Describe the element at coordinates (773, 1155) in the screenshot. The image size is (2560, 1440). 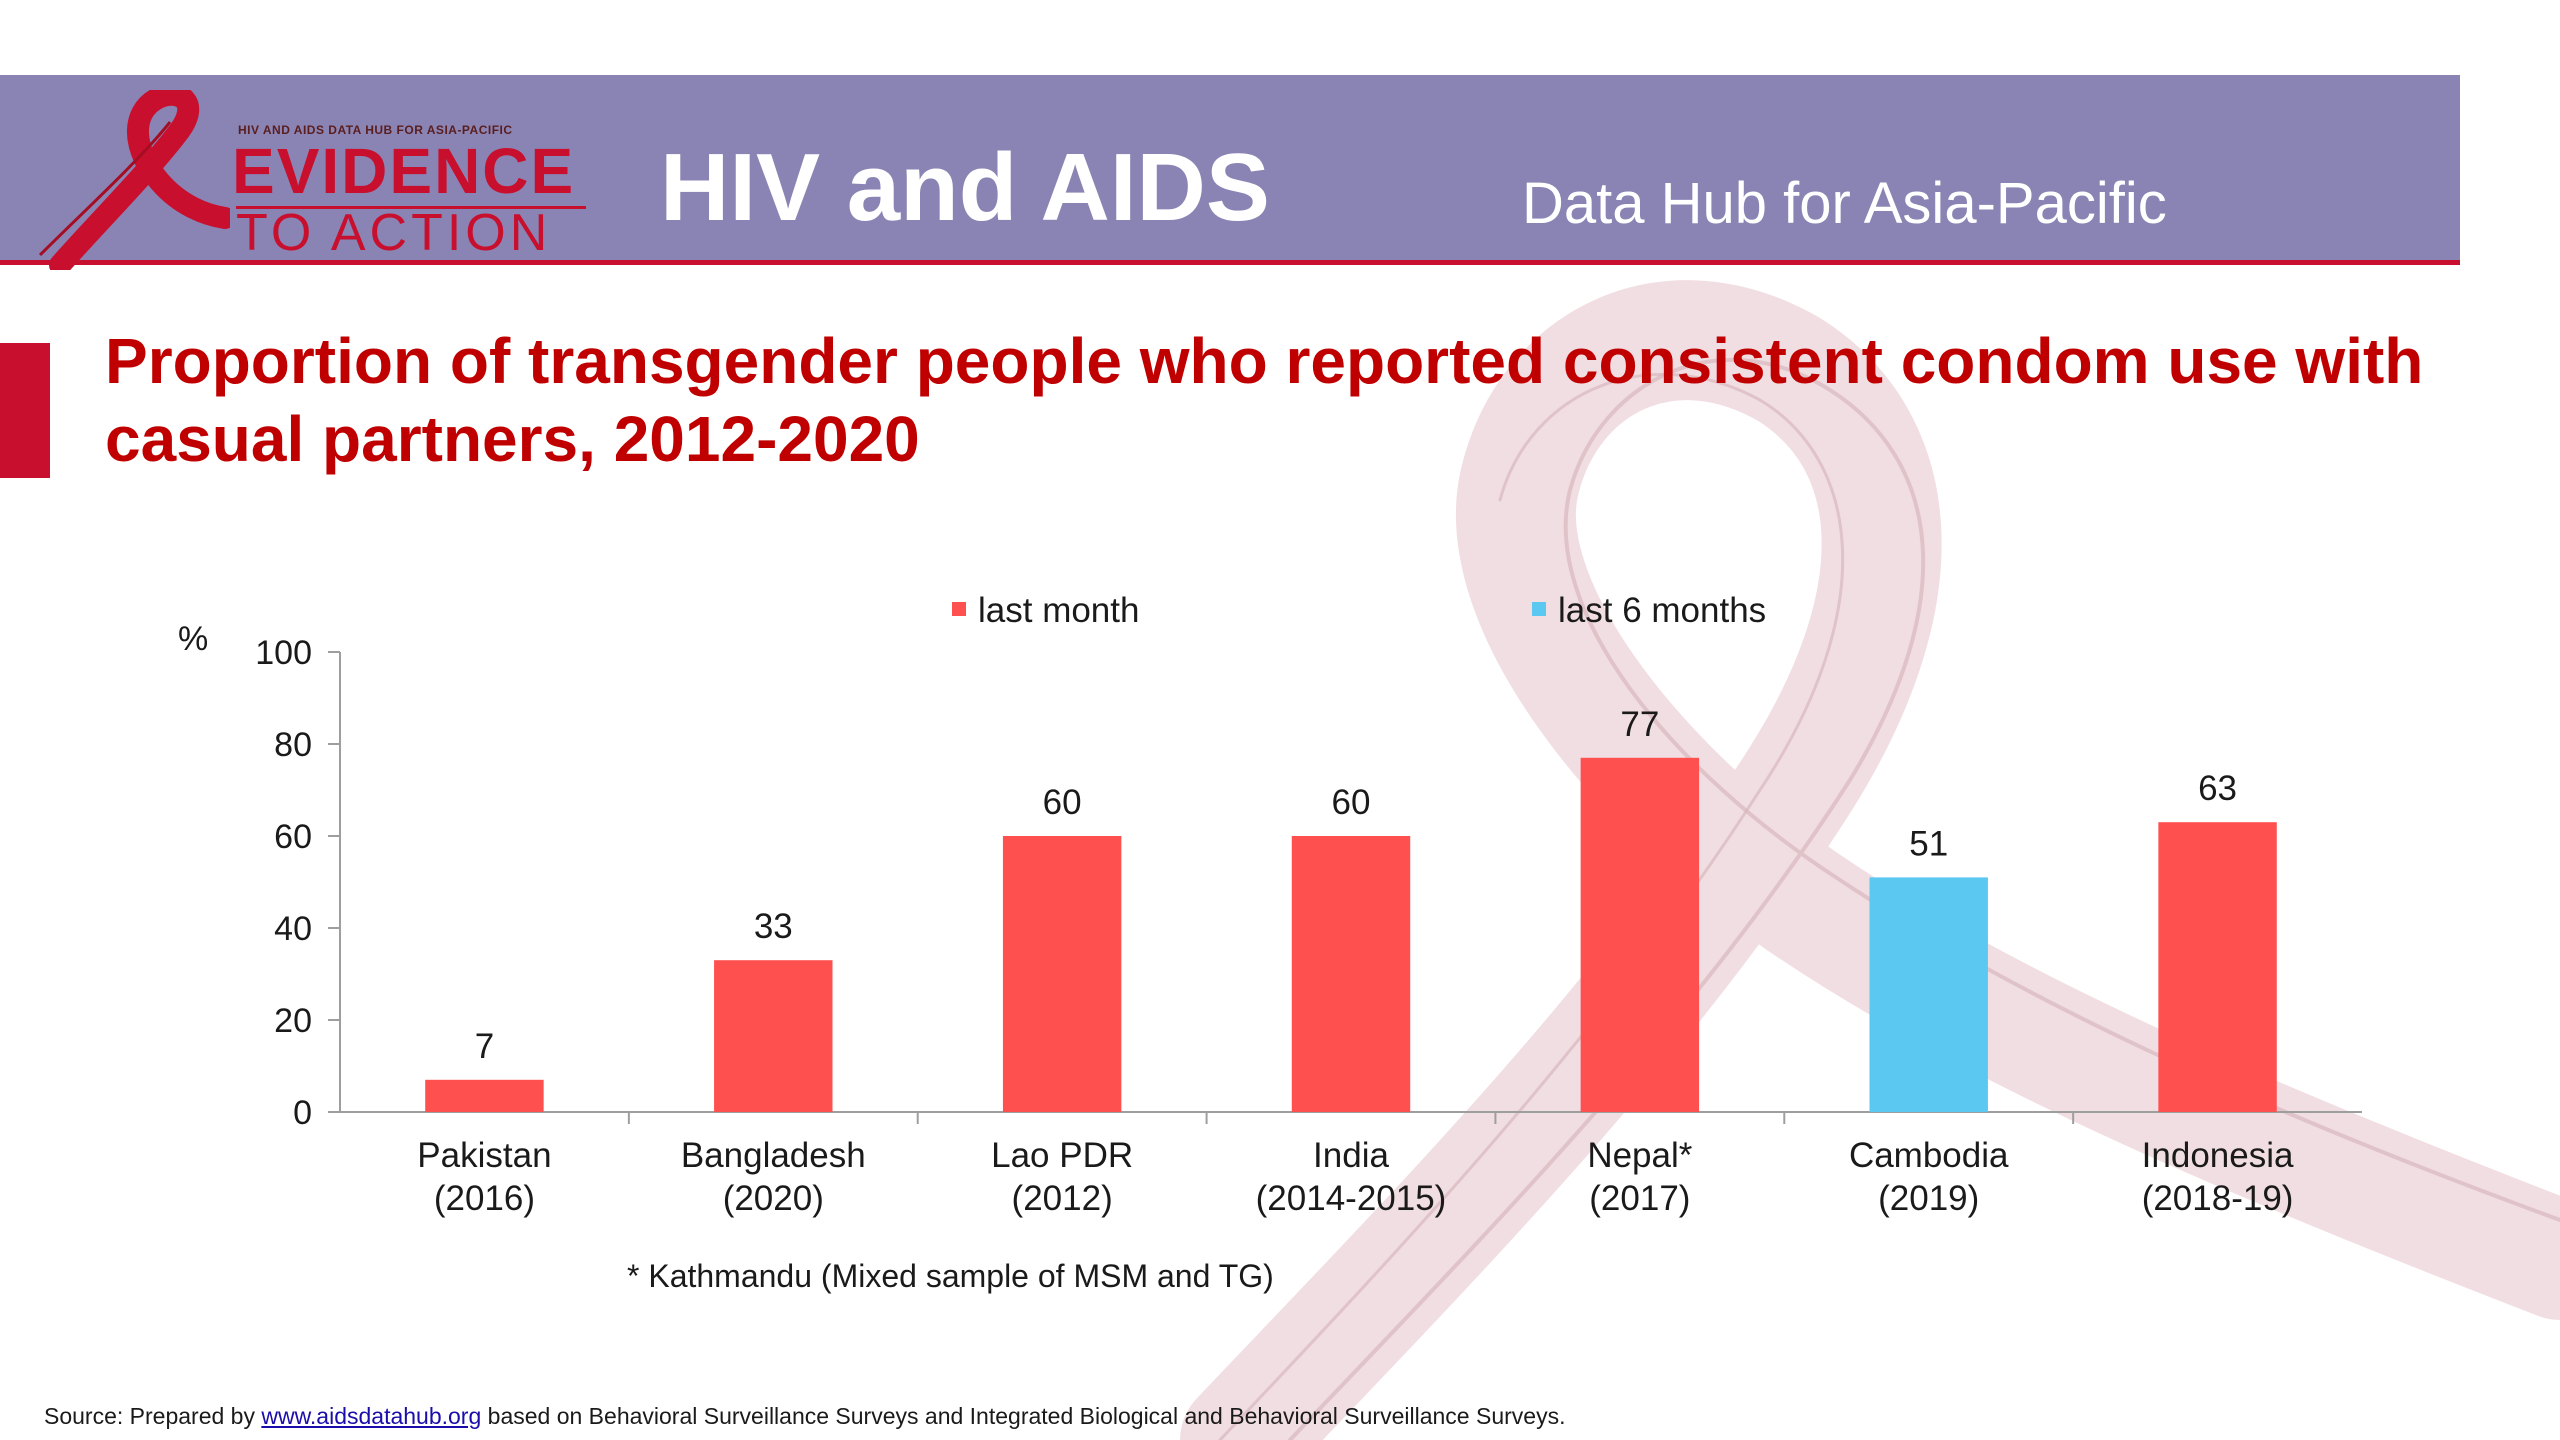
I see `x-category-label: Bangladesh` at that location.